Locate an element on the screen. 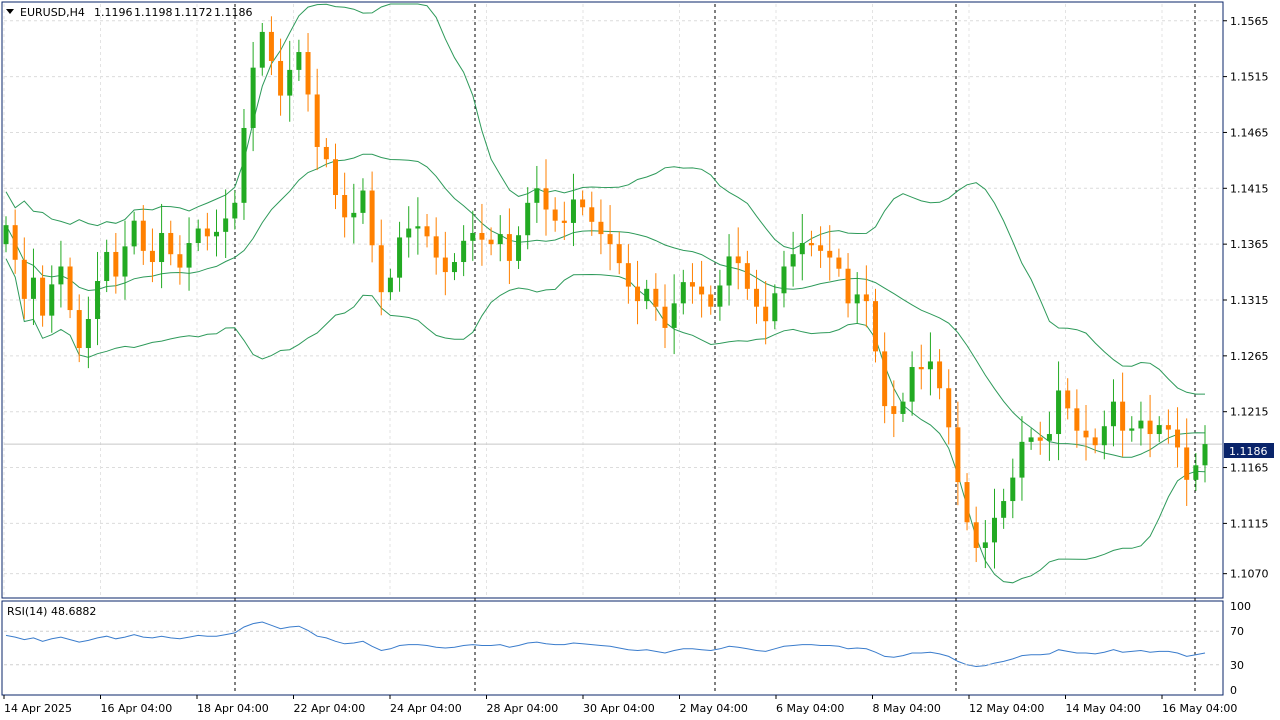  time-label: 22 Apr 04:00 is located at coordinates (330, 708).